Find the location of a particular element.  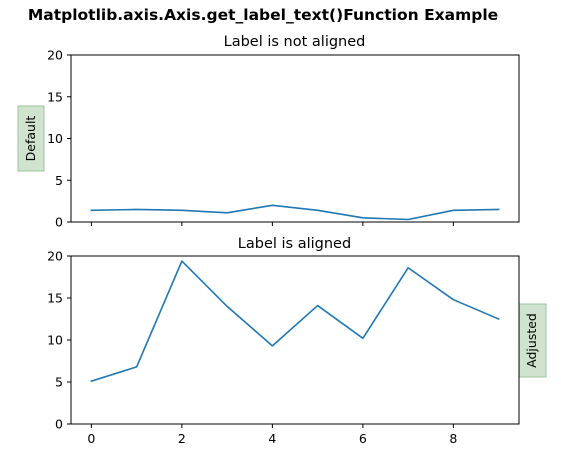

subplot-top-ylabel-text: Default is located at coordinates (30, 139).